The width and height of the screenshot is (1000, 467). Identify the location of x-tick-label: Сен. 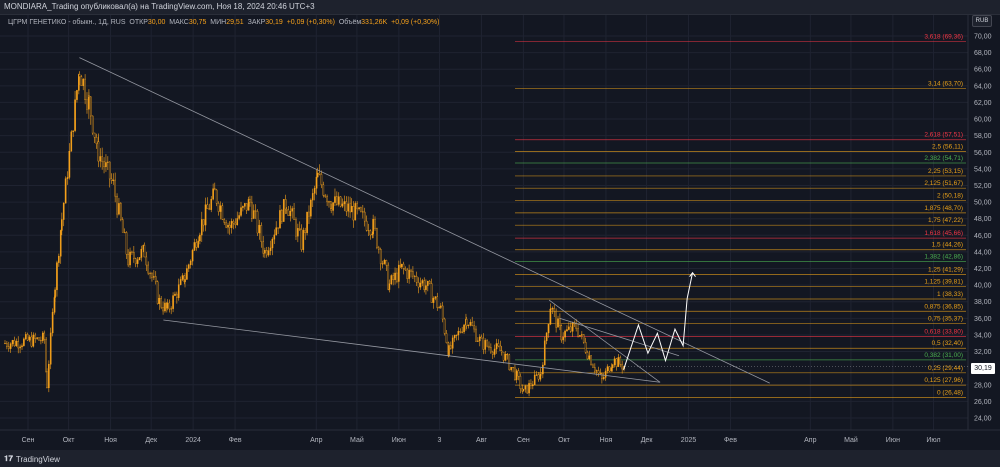
(28, 440).